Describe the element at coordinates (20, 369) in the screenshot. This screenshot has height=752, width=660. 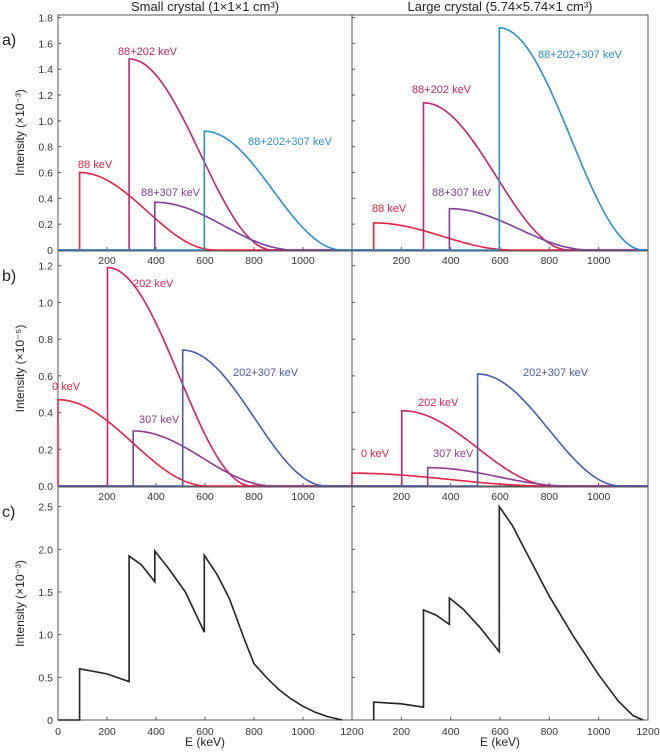
I see `y-axis-label: Intensity (×10⁻⁵)` at that location.